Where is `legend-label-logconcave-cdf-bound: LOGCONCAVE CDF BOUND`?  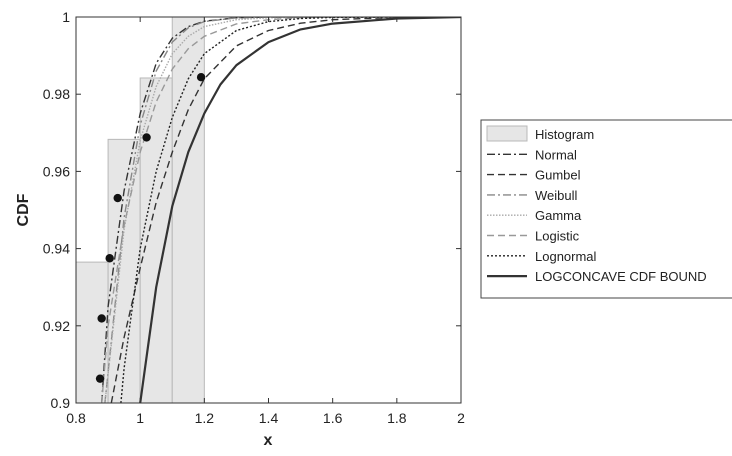
legend-label-logconcave-cdf-bound: LOGCONCAVE CDF BOUND is located at coordinates (621, 276).